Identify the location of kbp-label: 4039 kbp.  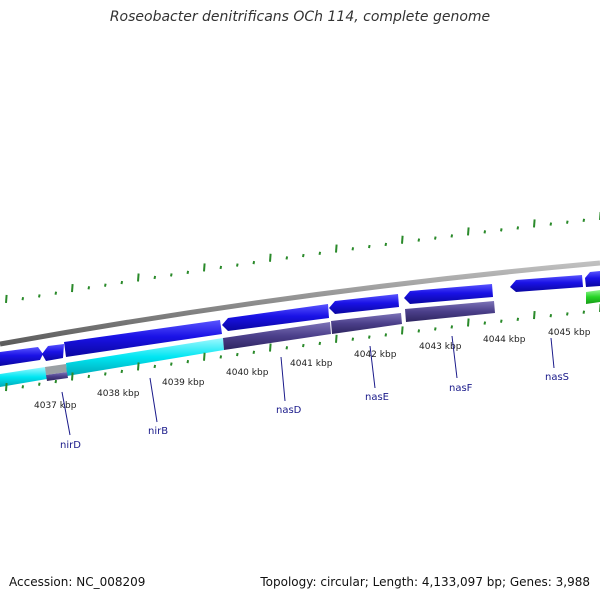
(183, 383).